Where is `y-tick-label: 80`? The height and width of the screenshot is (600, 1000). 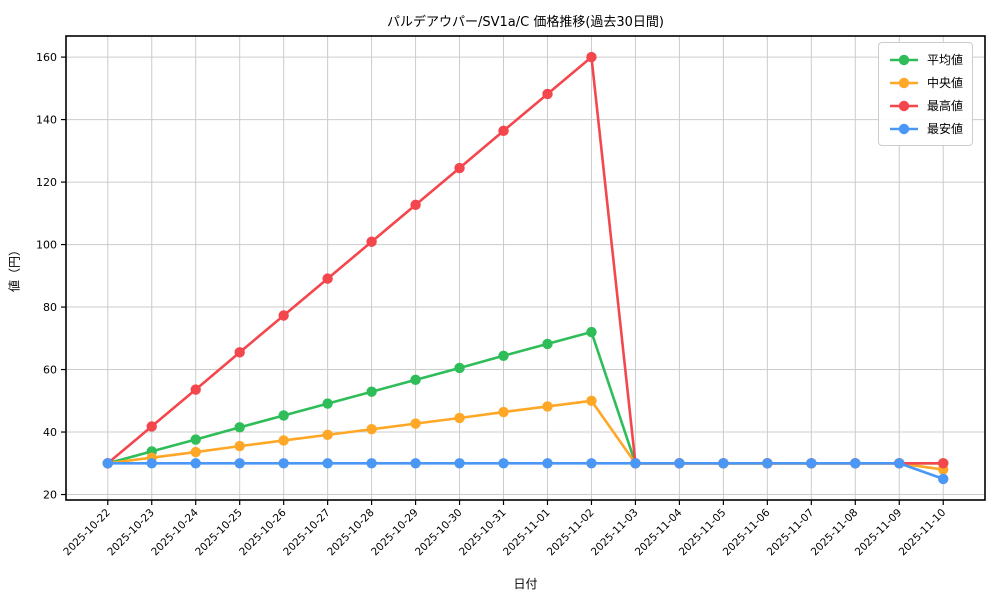 y-tick-label: 80 is located at coordinates (50, 307).